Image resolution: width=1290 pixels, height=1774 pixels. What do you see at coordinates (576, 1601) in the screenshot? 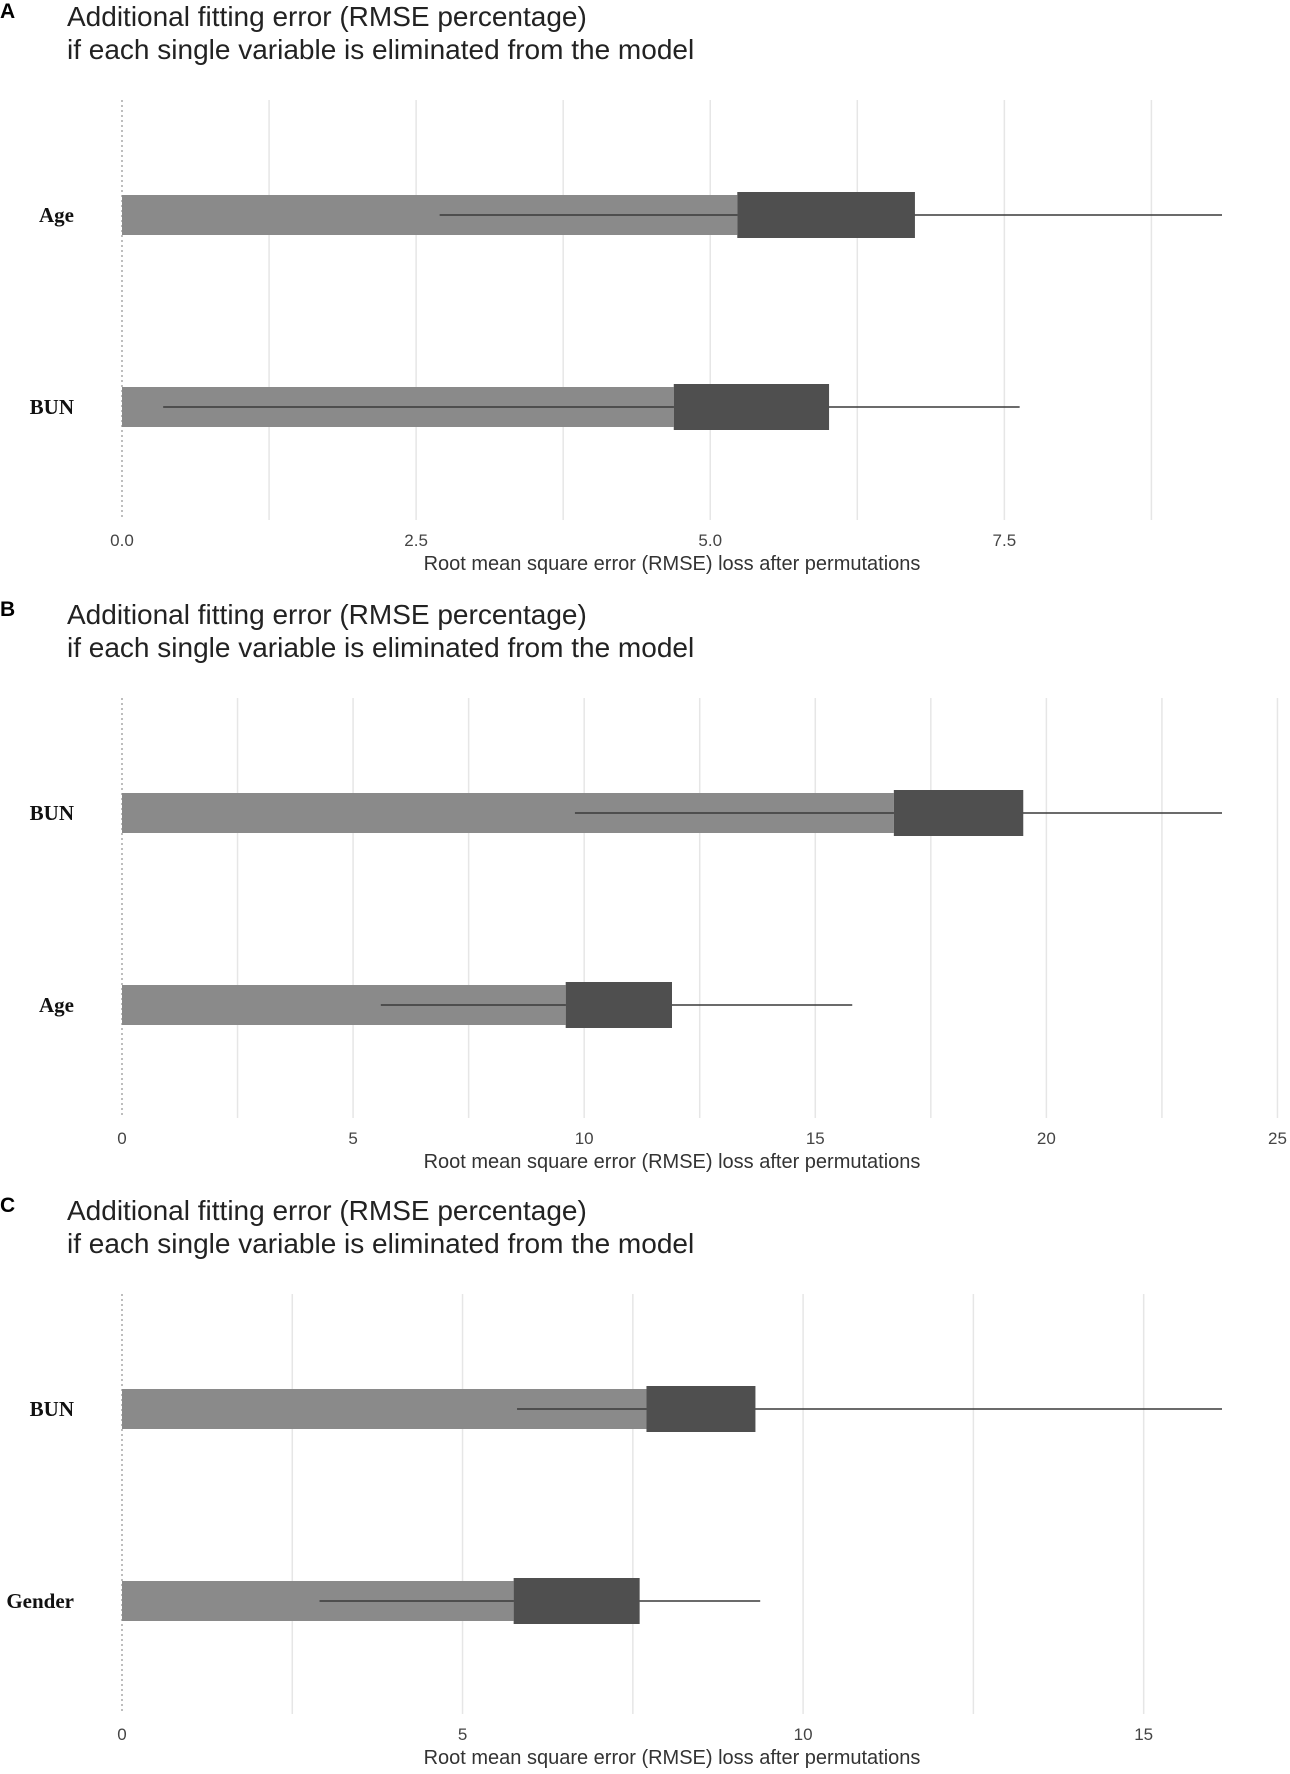
I see `box-gender` at bounding box center [576, 1601].